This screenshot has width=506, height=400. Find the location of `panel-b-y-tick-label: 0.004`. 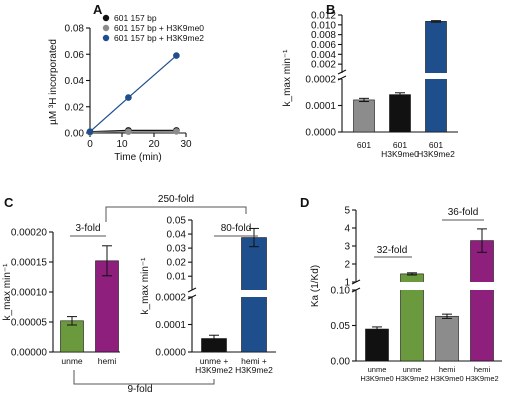

panel-b-y-tick-label: 0.004 is located at coordinates (323, 55).